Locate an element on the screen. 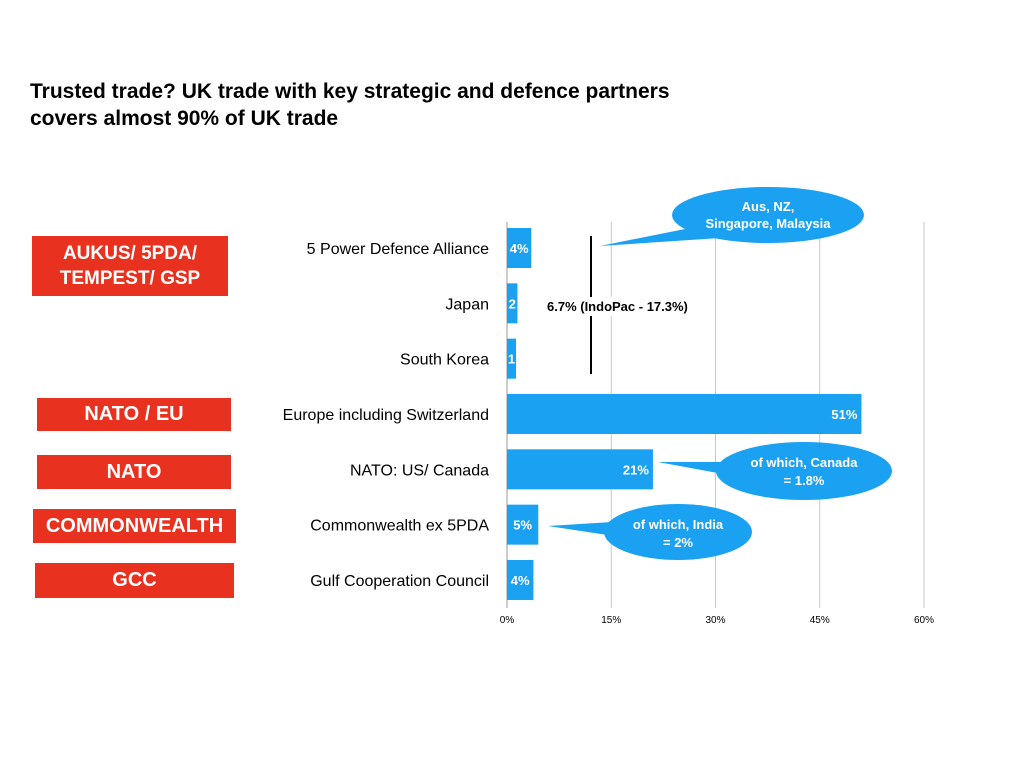 This screenshot has height=768, width=1024. bubble-canada: of which, Canada = 1.8% is located at coordinates (775, 471).